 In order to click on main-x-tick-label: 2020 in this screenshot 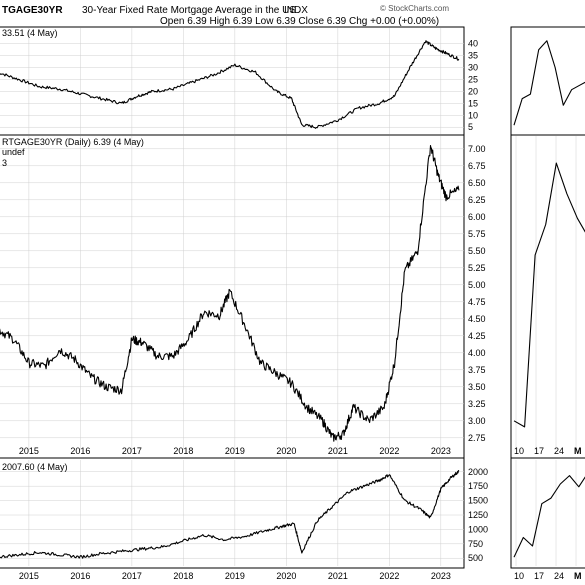, I will do `click(286, 451)`.